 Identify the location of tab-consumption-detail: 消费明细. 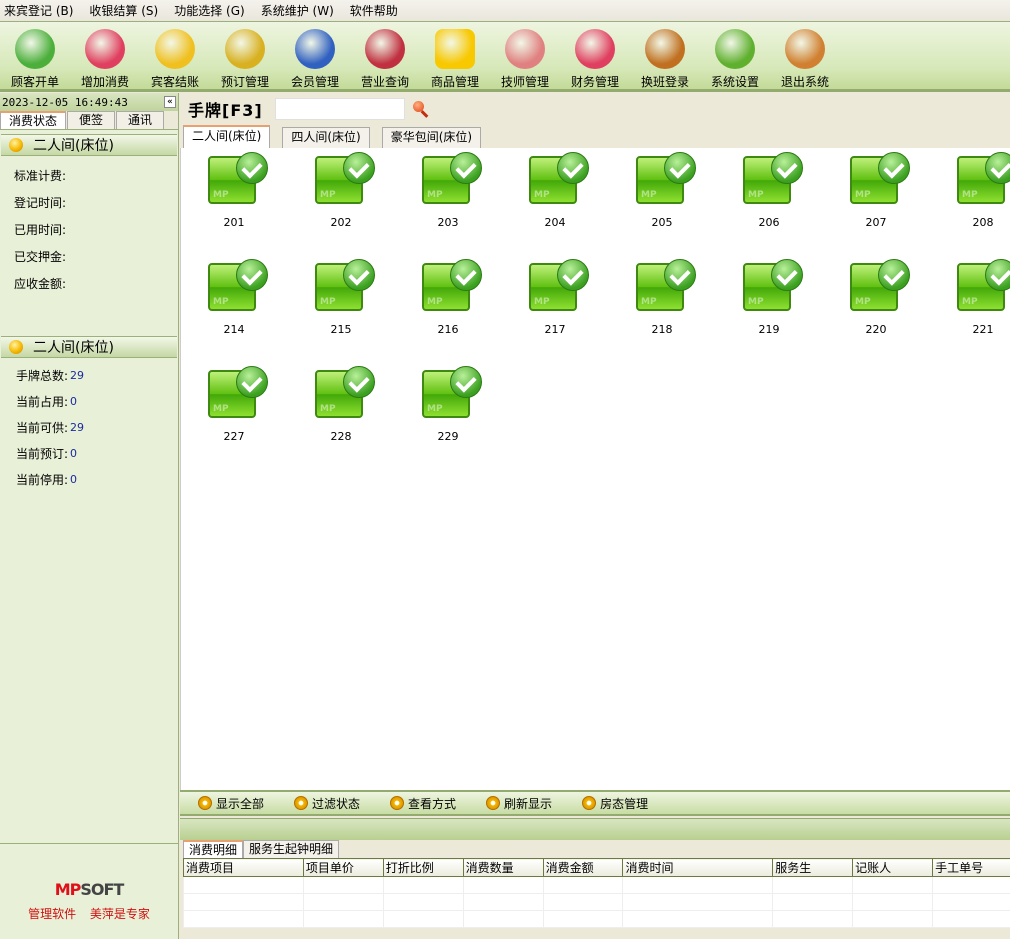
(213, 849).